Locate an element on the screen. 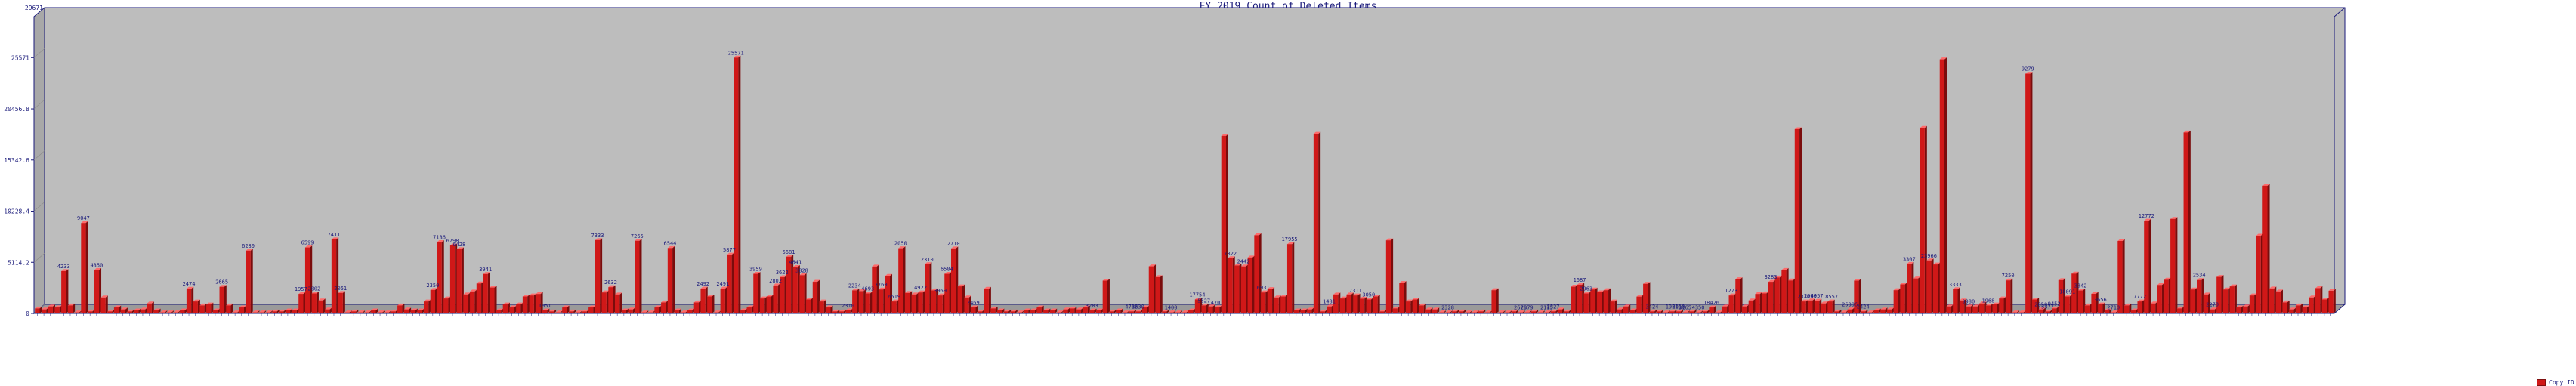  data-label: 2327 is located at coordinates (1553, 307).